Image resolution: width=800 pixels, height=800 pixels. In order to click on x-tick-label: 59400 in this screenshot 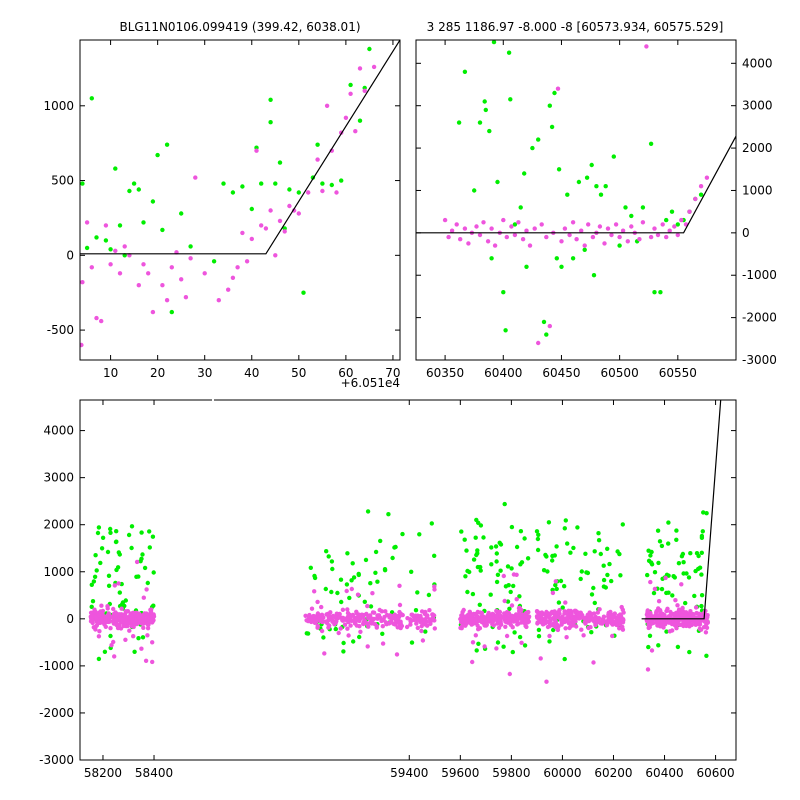, I will do `click(409, 773)`.